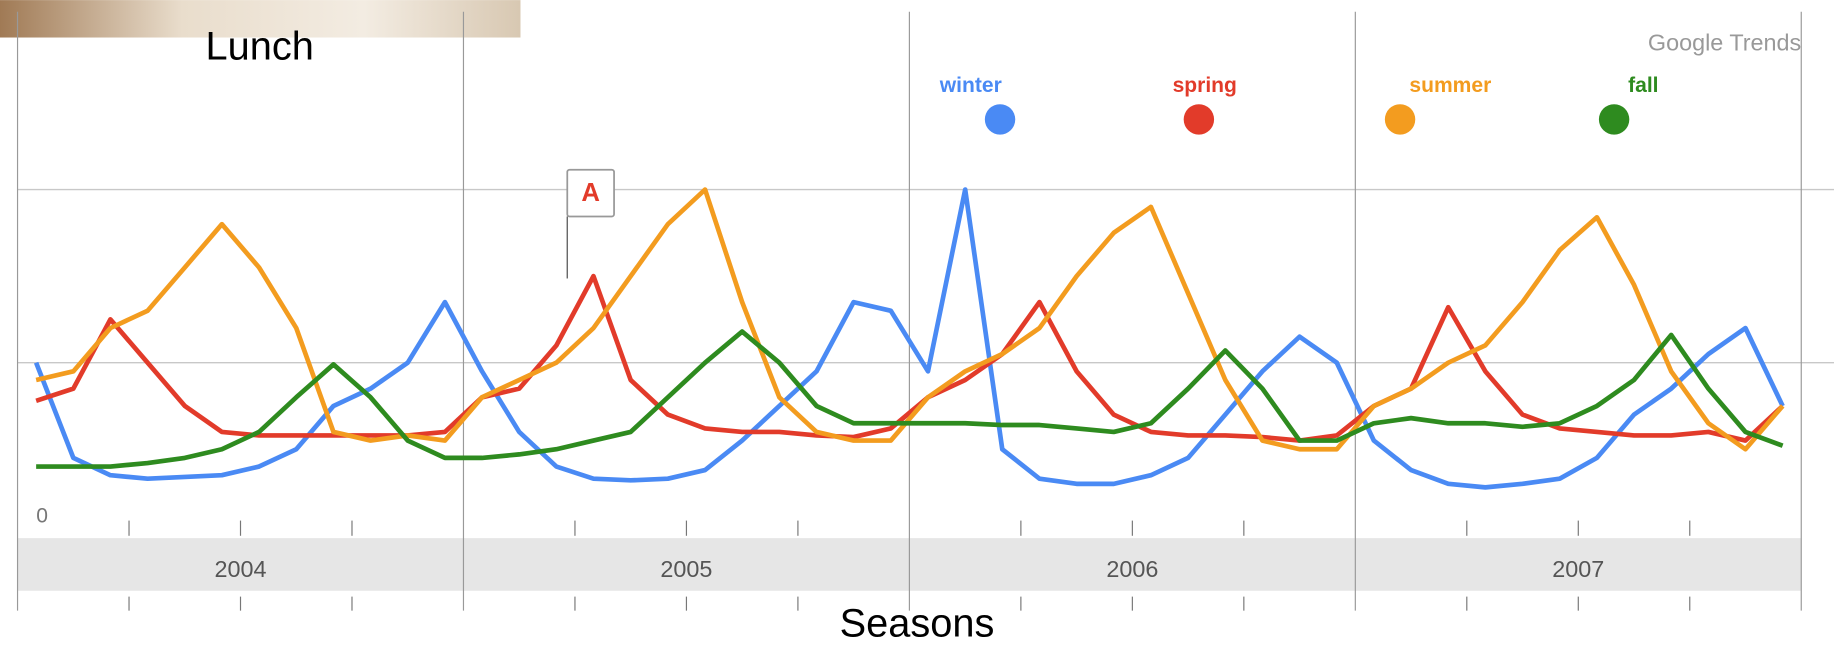 This screenshot has width=1834, height=647. What do you see at coordinates (1450, 85) in the screenshot?
I see `legend-label: summer` at bounding box center [1450, 85].